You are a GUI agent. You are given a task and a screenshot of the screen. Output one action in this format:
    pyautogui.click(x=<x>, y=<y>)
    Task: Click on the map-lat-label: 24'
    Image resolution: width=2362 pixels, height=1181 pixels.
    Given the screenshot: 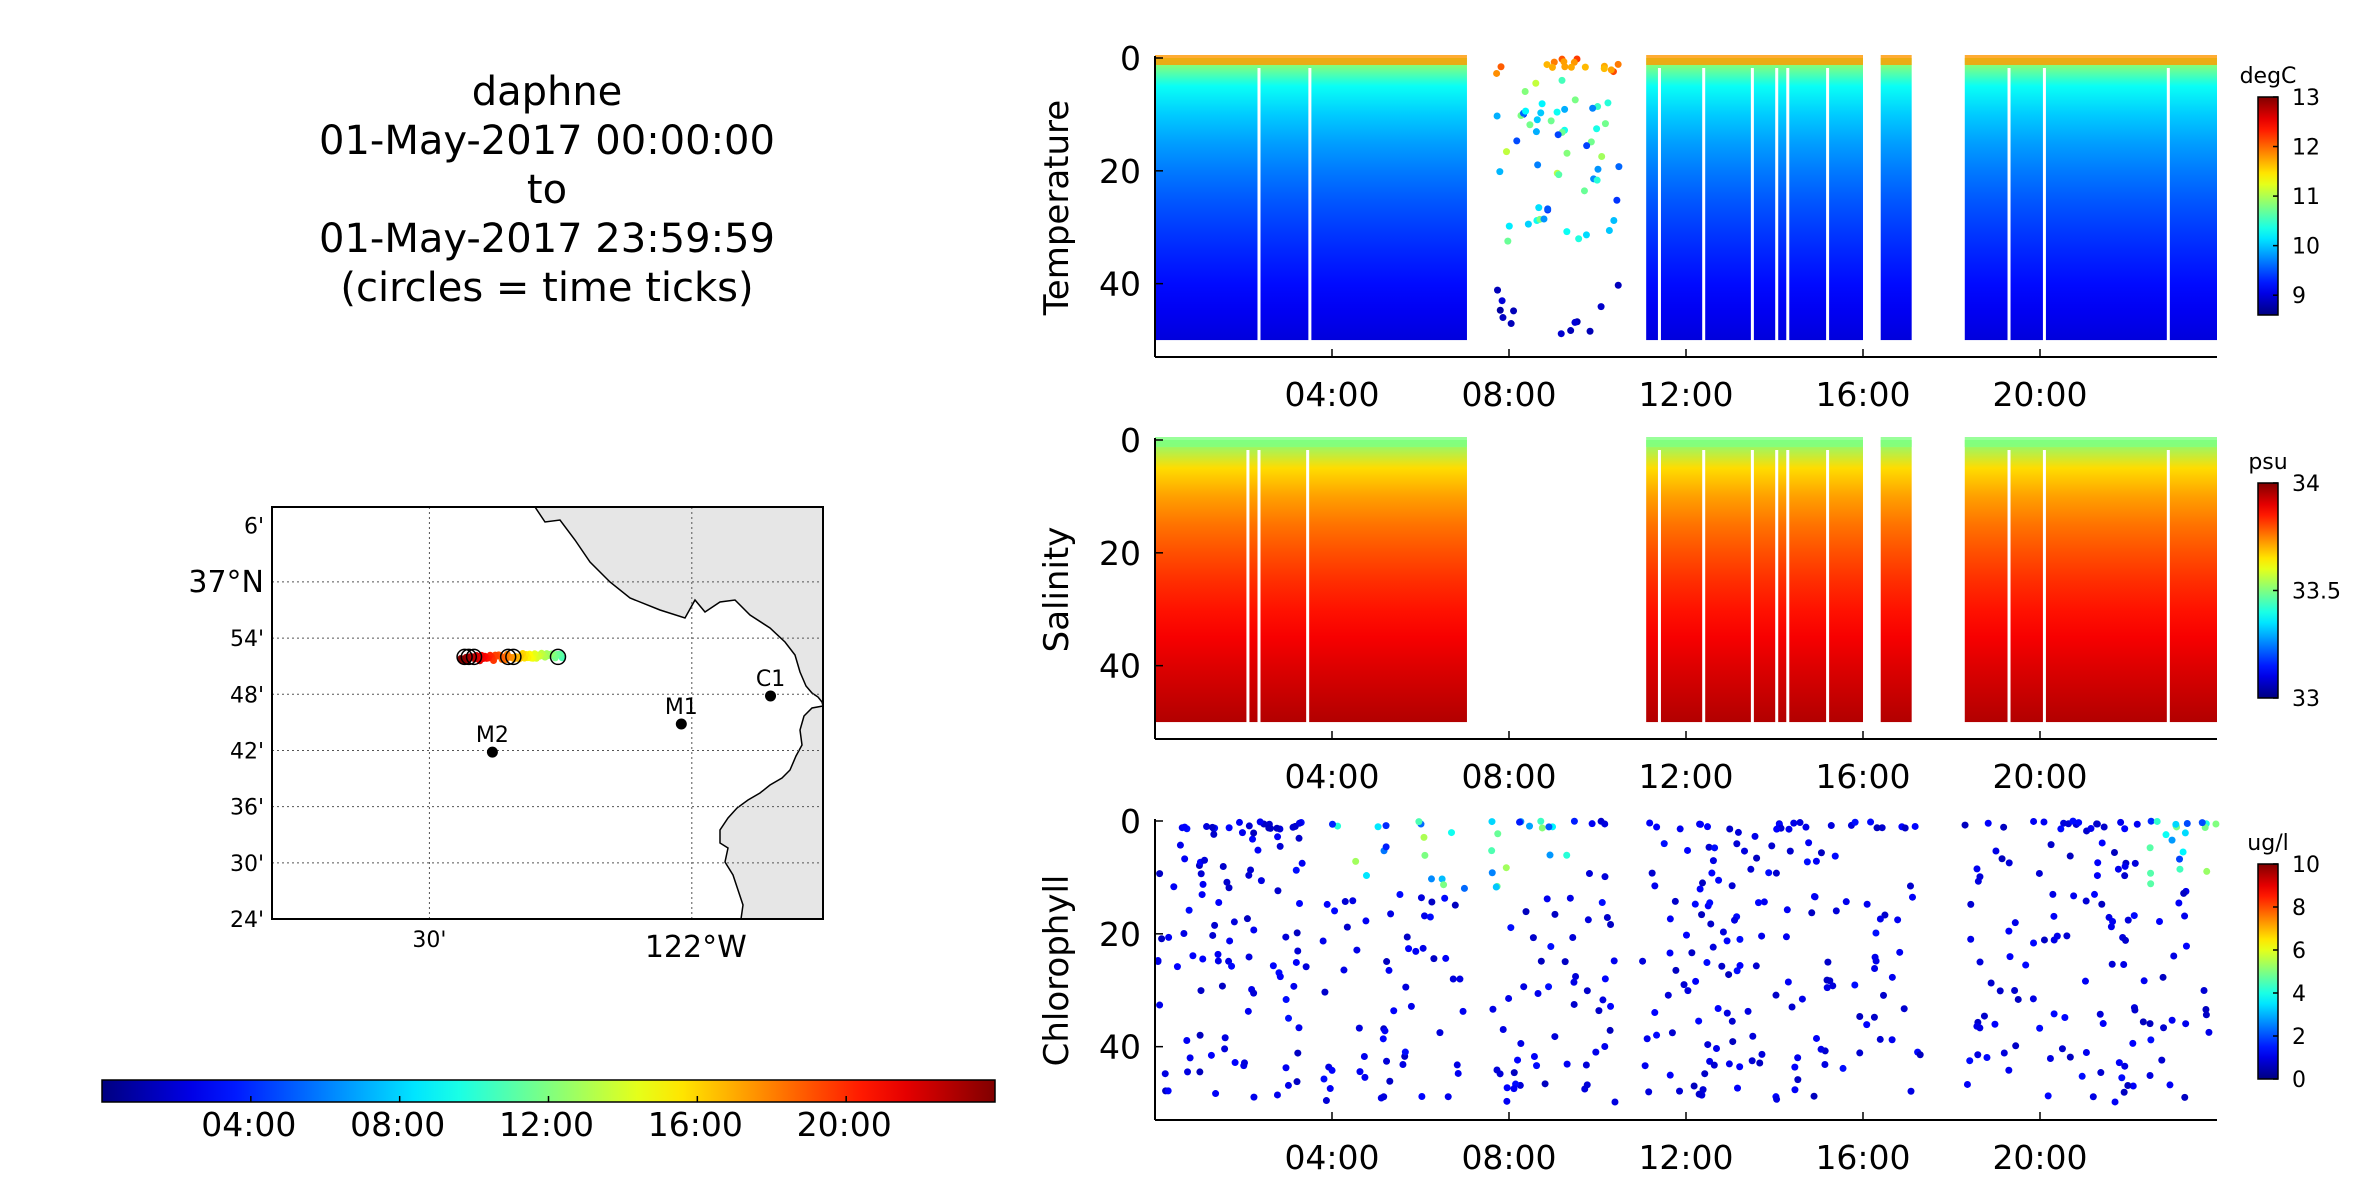 What is the action you would take?
    pyautogui.click(x=247, y=920)
    